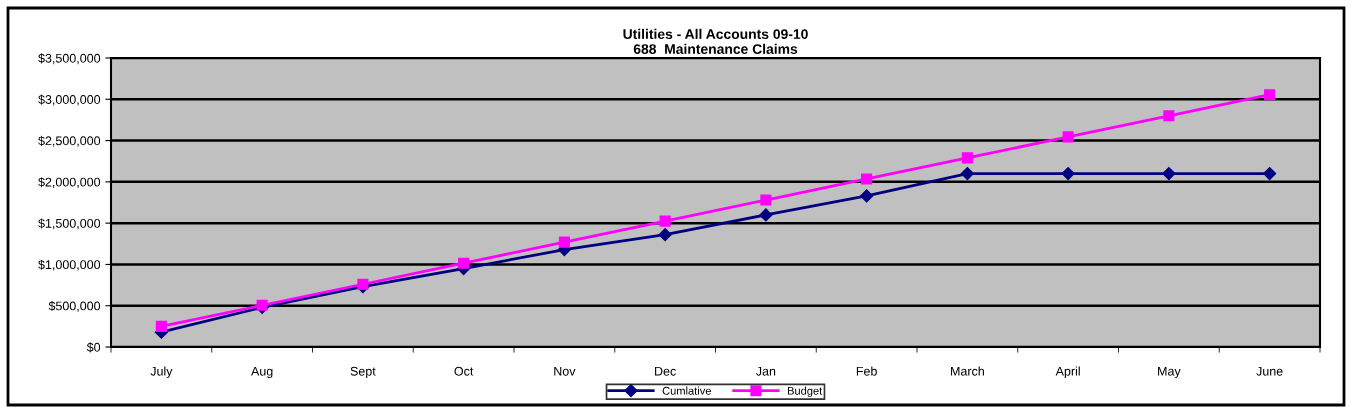 The height and width of the screenshot is (410, 1352). What do you see at coordinates (69, 265) in the screenshot?
I see `y-tick-label: $1,000,000` at bounding box center [69, 265].